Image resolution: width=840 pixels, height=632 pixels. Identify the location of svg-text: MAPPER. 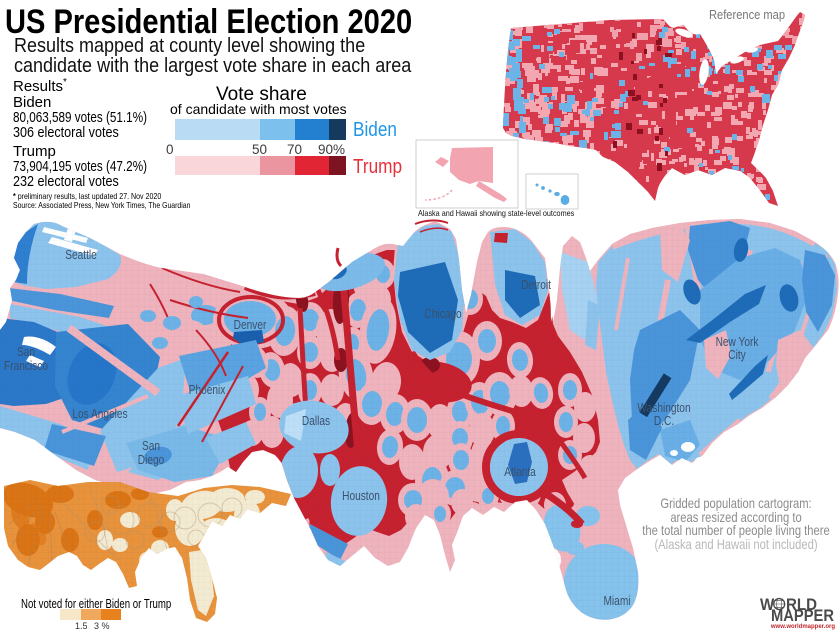
(802, 615).